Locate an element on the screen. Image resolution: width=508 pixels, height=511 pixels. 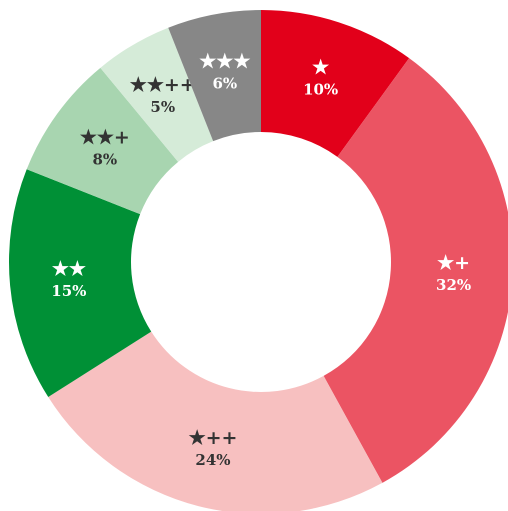
slice-value-label: 15% is located at coordinates (68, 291).